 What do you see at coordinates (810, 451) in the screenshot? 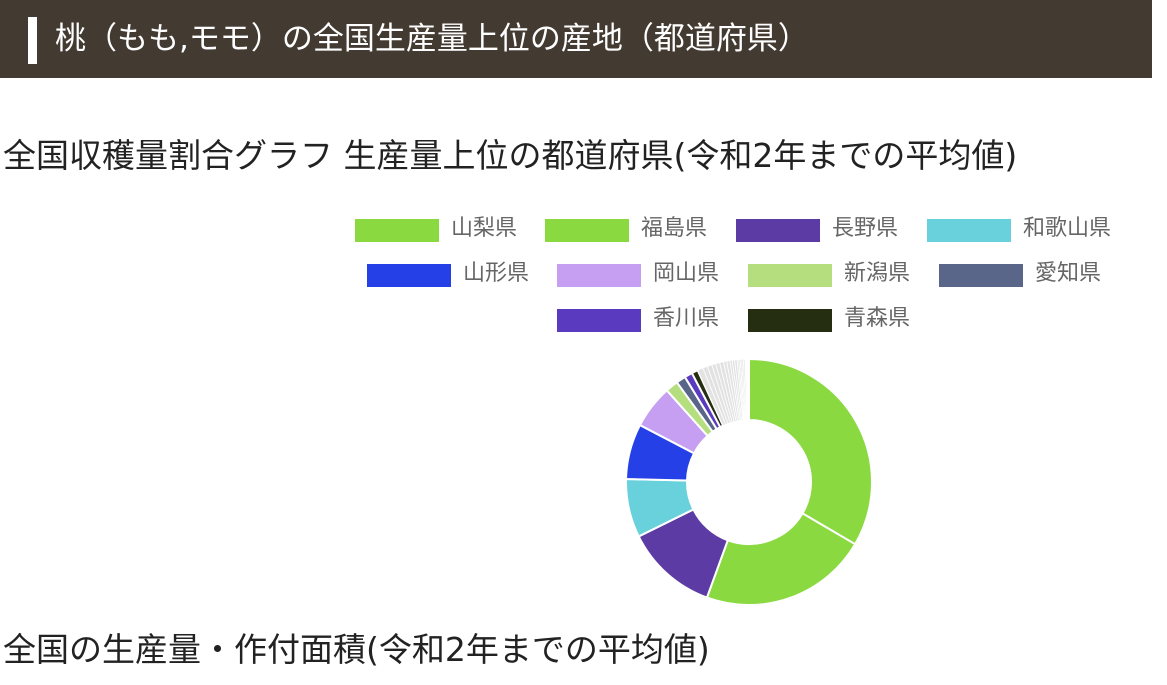
I see `slice-山梨県` at bounding box center [810, 451].